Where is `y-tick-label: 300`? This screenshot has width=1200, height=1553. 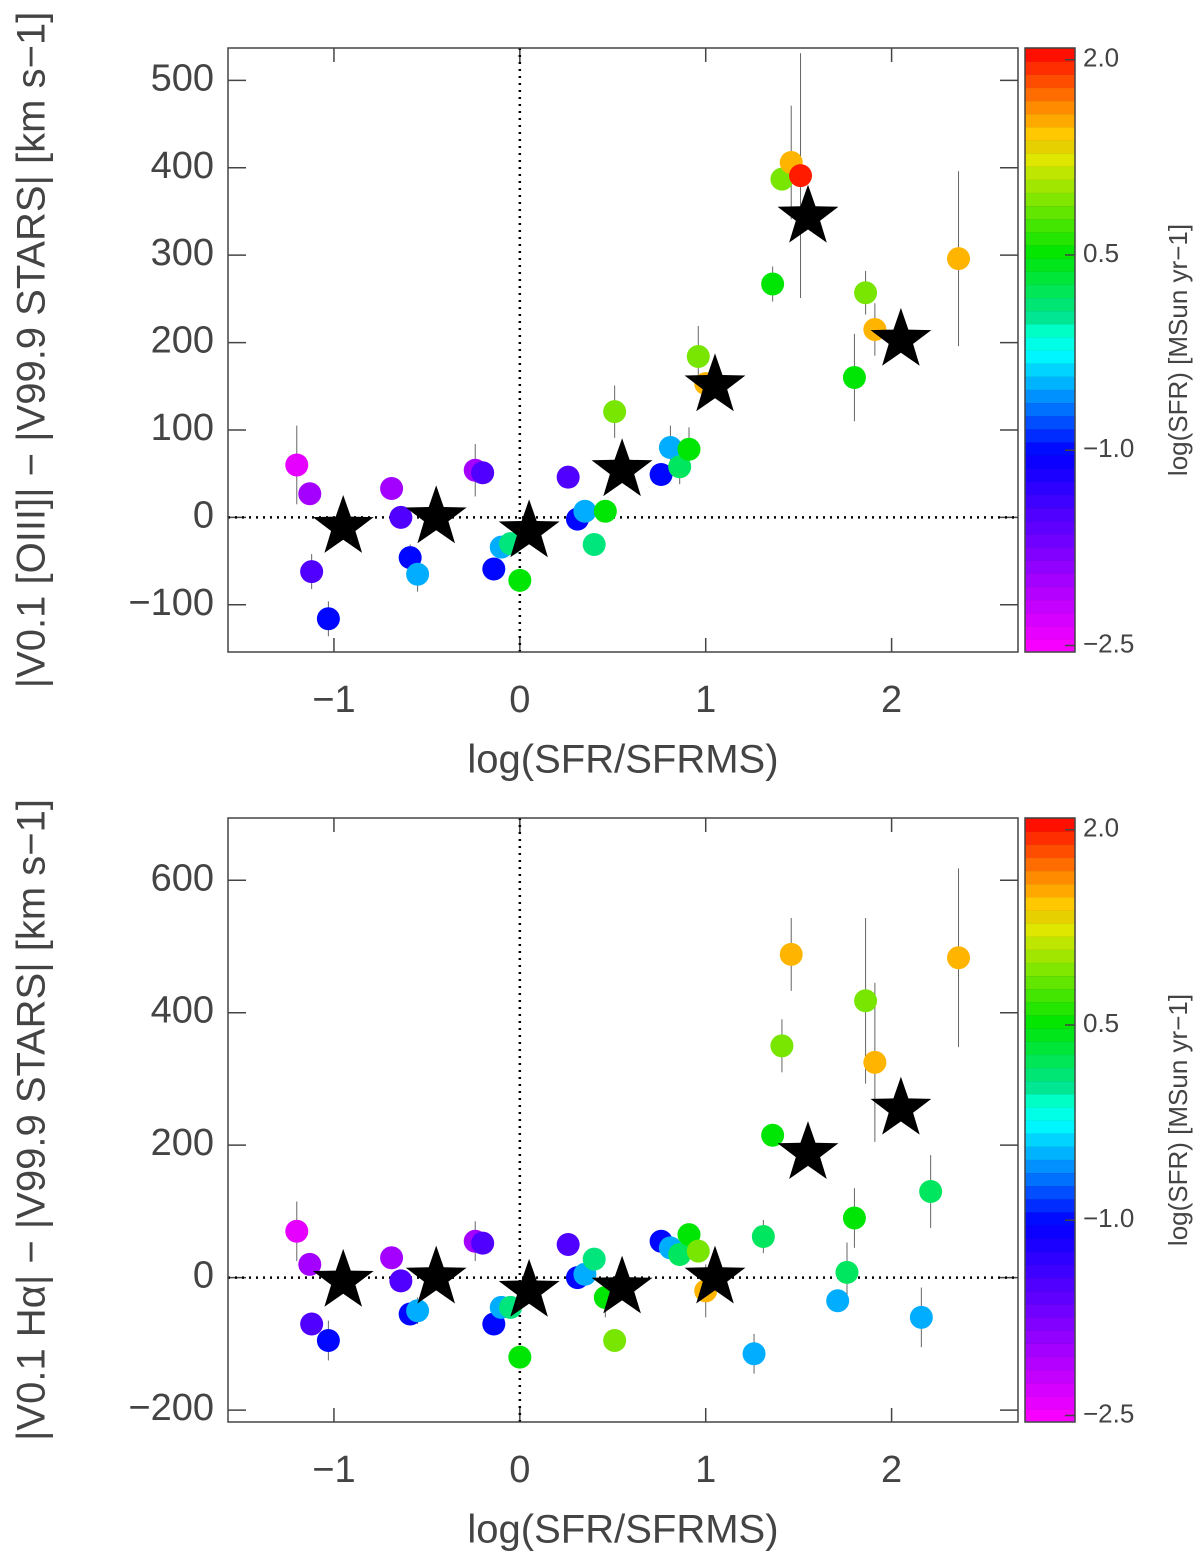 y-tick-label: 300 is located at coordinates (182, 253).